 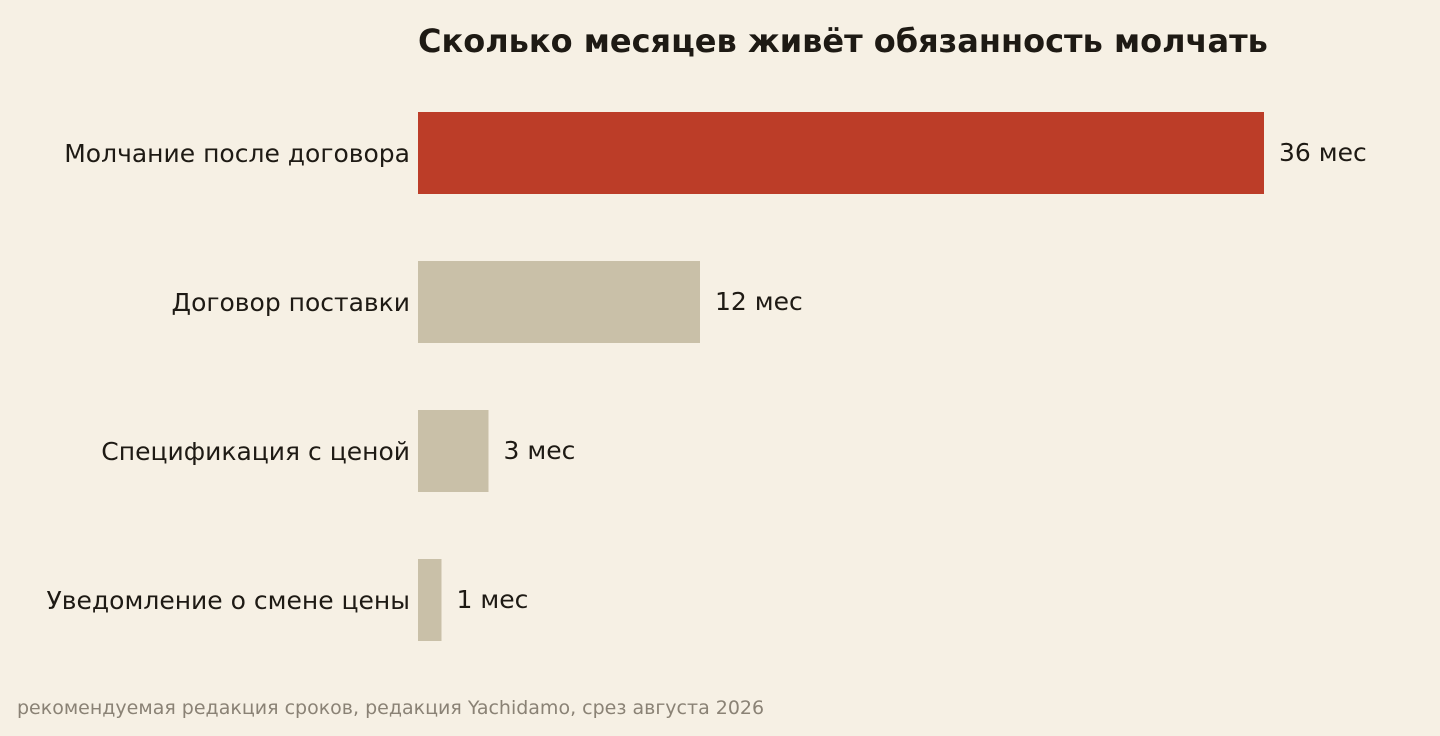 What do you see at coordinates (255, 451) in the screenshot?
I see `category-label-3: Спецификация с ценой` at bounding box center [255, 451].